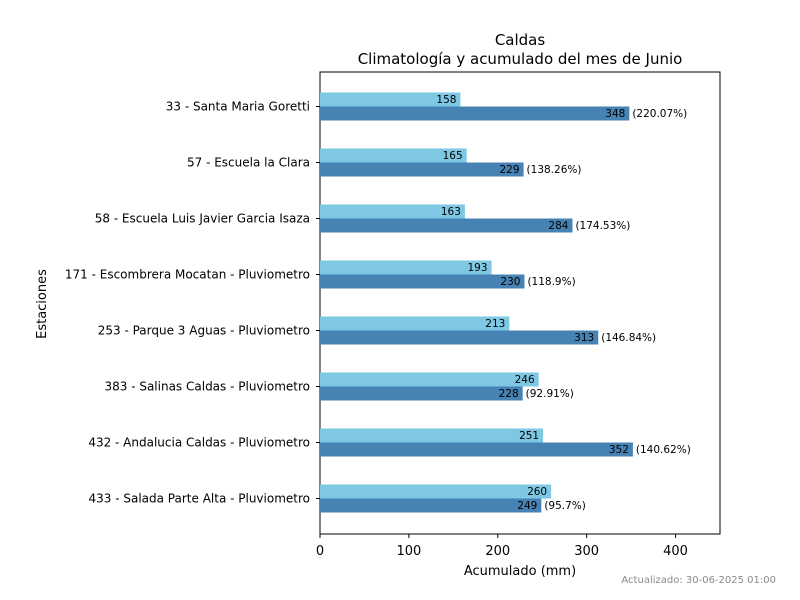  Describe the element at coordinates (446, 100) in the screenshot. I see `bar-value-label: 158` at that location.